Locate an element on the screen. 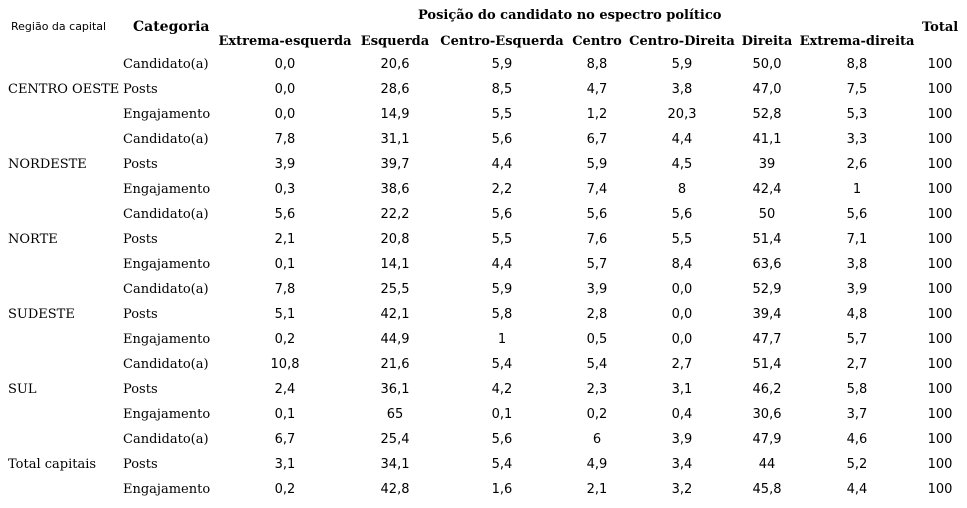 The width and height of the screenshot is (967, 508). value-cell: 0,2 is located at coordinates (285, 339).